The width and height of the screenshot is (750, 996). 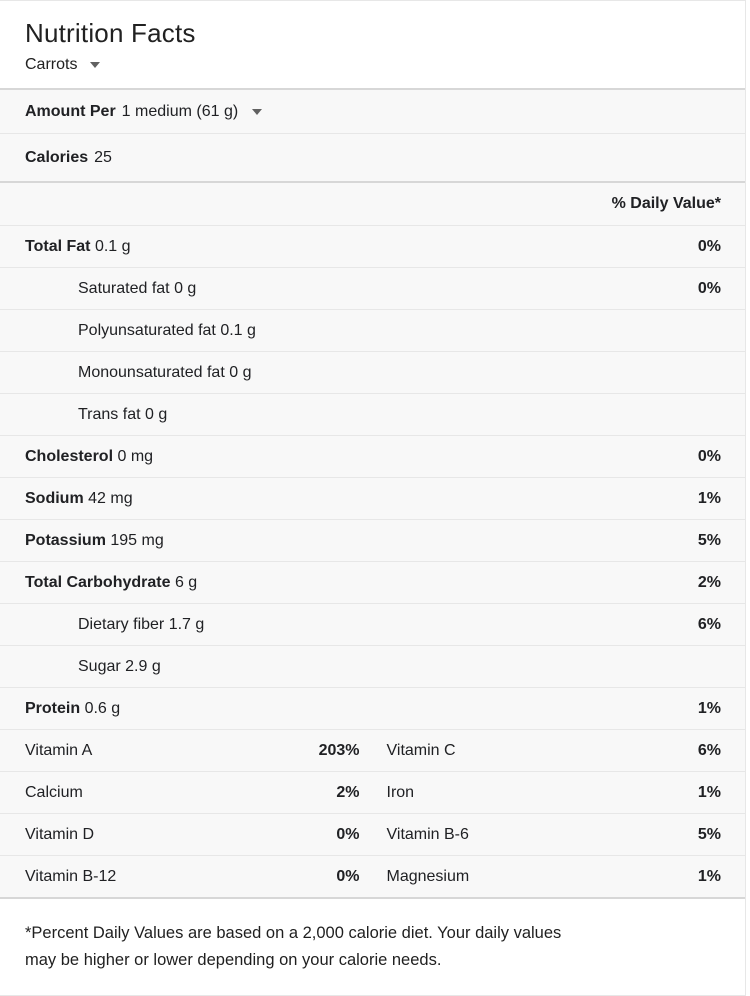 I want to click on nutrient-amount: 0.6 g, so click(x=102, y=708).